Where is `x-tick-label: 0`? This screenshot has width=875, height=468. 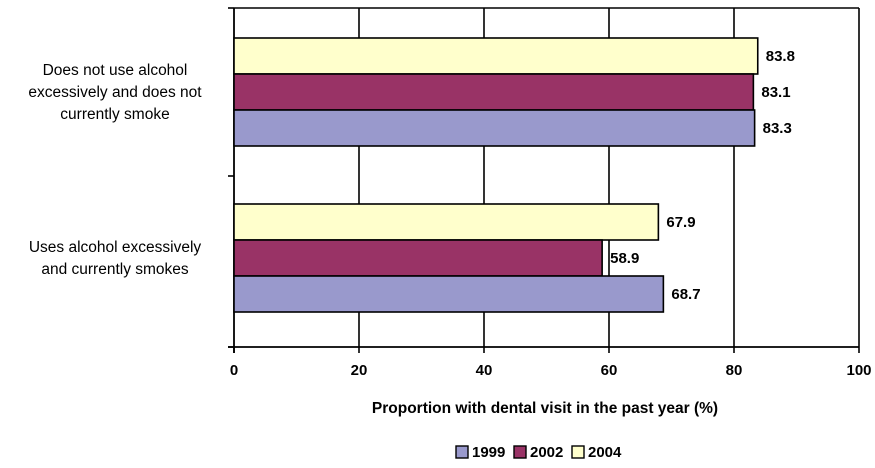
x-tick-label: 0 is located at coordinates (234, 370).